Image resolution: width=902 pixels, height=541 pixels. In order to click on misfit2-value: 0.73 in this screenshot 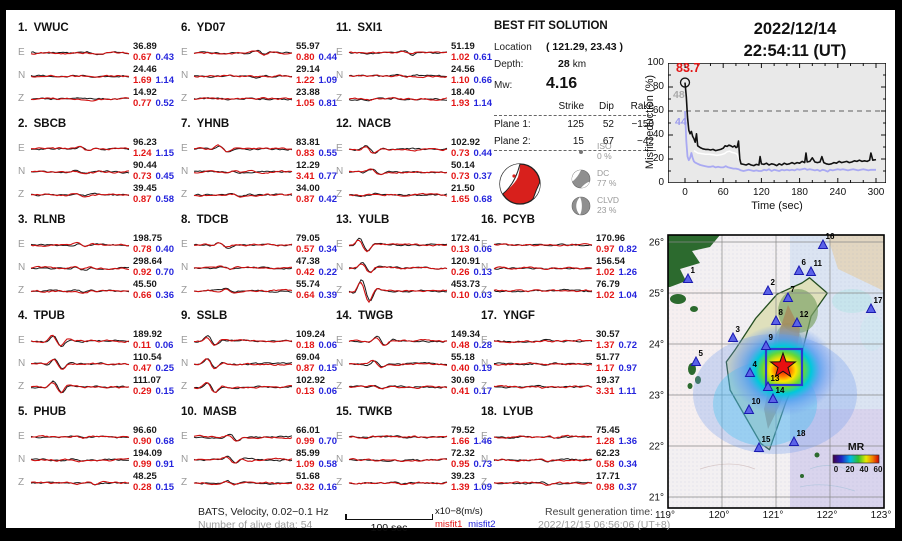, I will do `click(483, 464)`.